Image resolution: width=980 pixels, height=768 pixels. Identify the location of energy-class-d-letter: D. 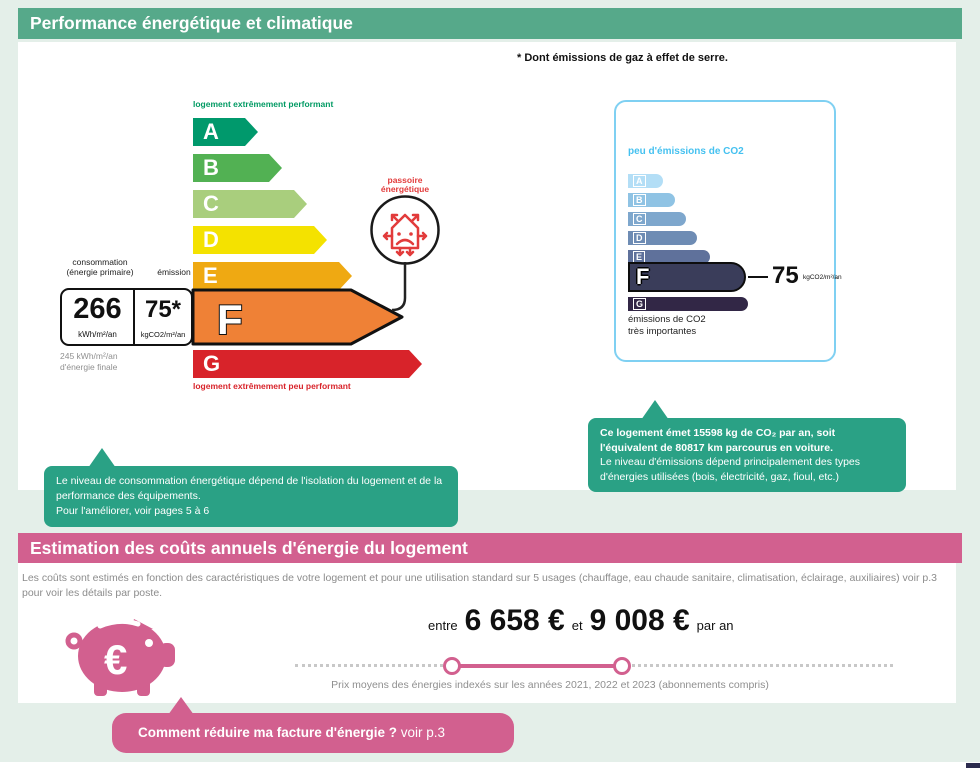
(211, 239).